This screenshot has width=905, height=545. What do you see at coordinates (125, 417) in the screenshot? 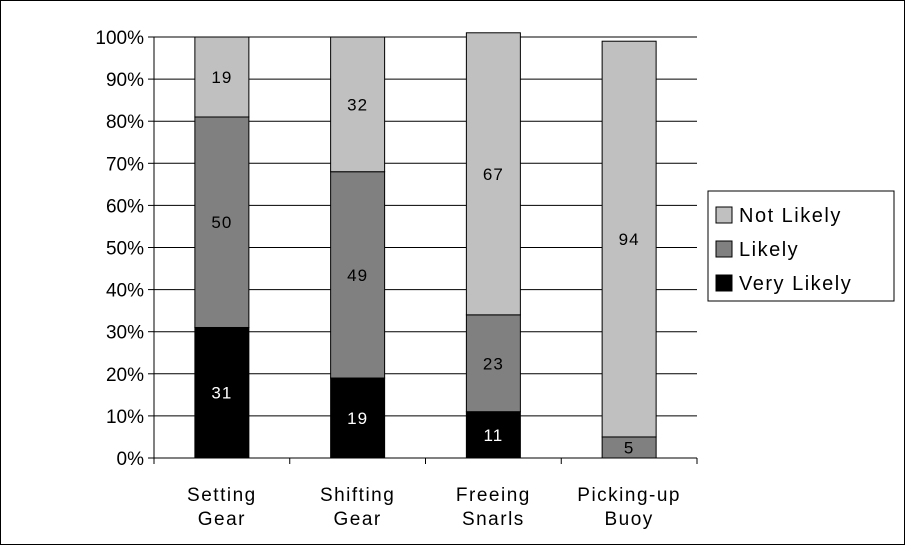
I see `y-tick-label: 10%` at bounding box center [125, 417].